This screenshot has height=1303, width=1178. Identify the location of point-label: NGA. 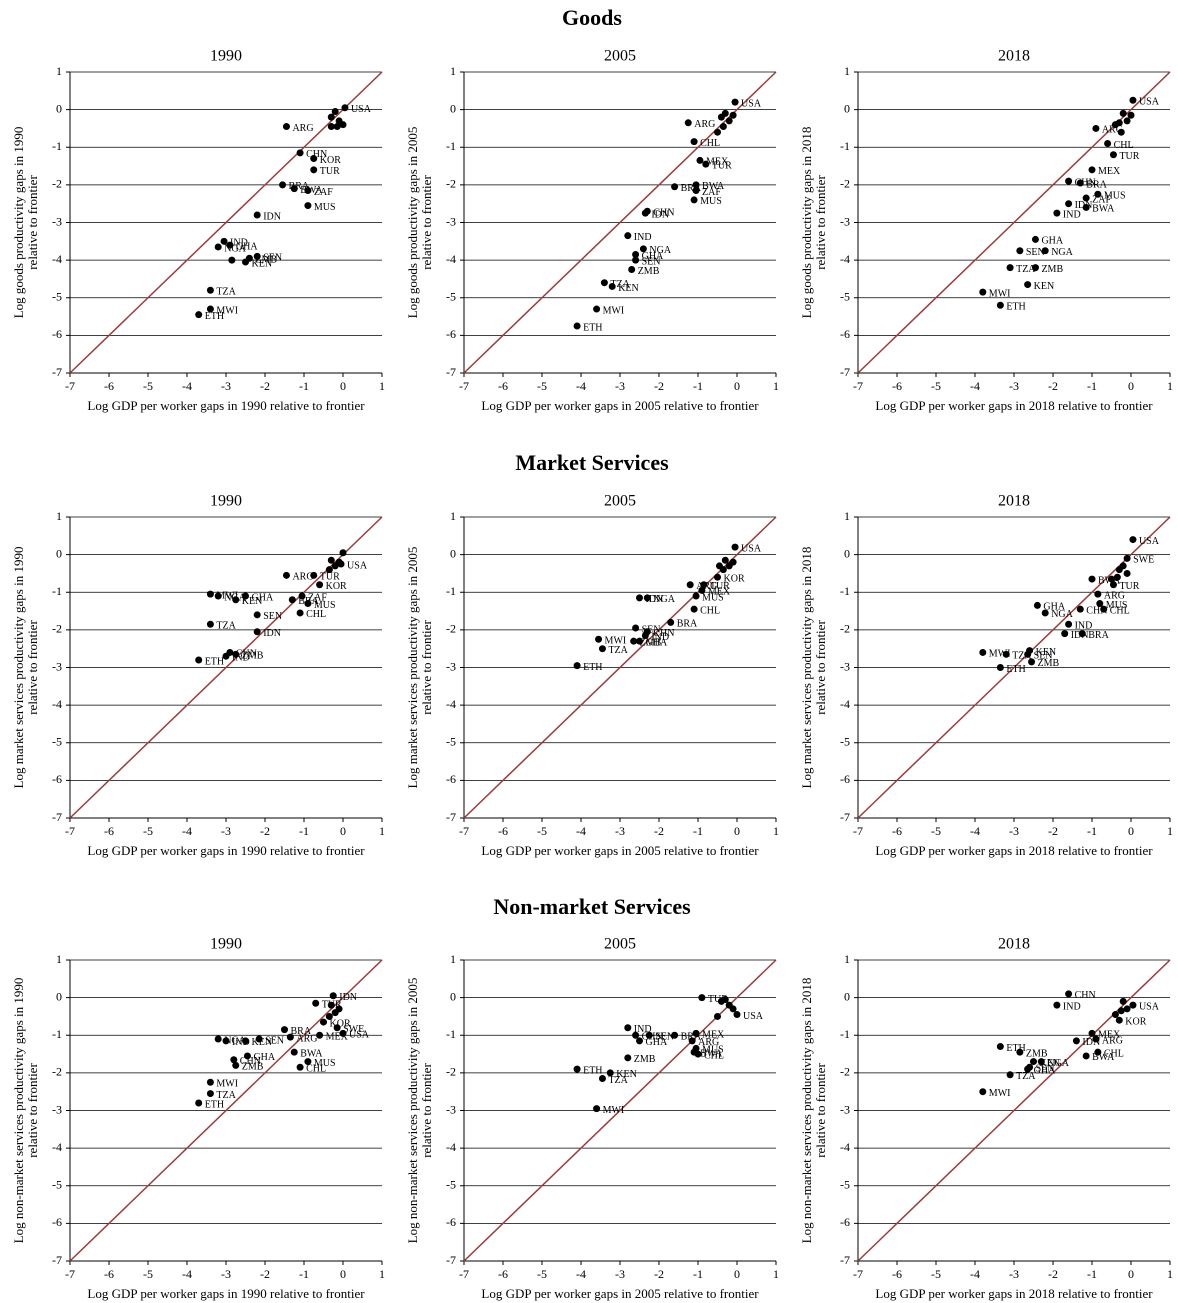
(664, 599).